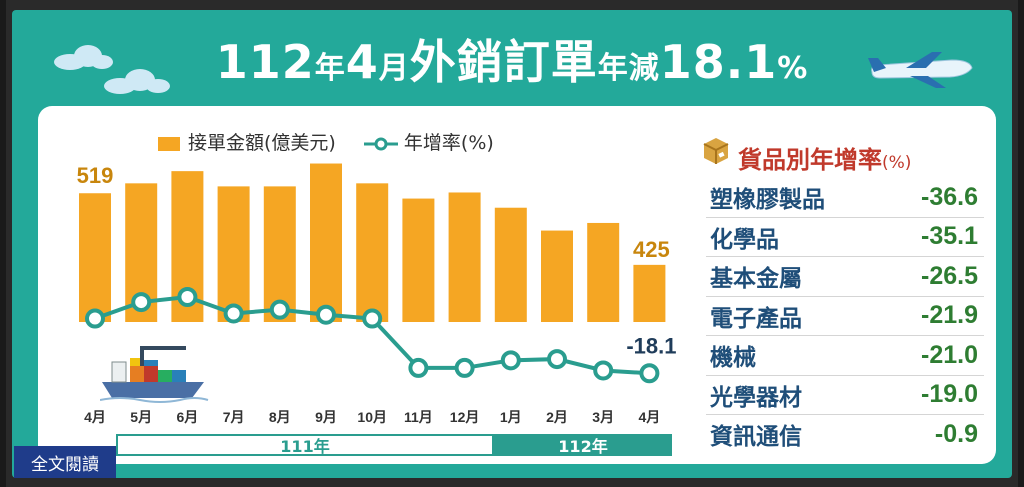  I want to click on category-name: 電子產品, so click(756, 318).